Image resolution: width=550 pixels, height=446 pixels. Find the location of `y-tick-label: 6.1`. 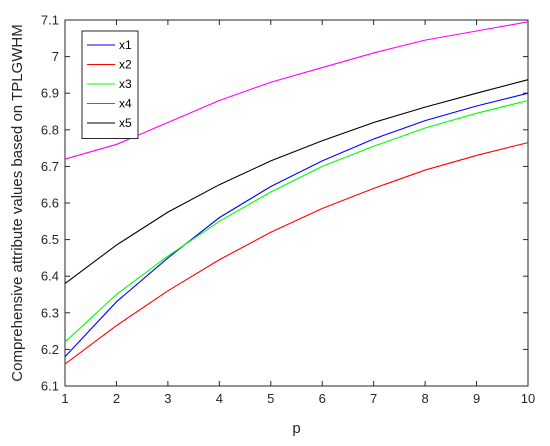

y-tick-label: 6.1 is located at coordinates (50, 386).